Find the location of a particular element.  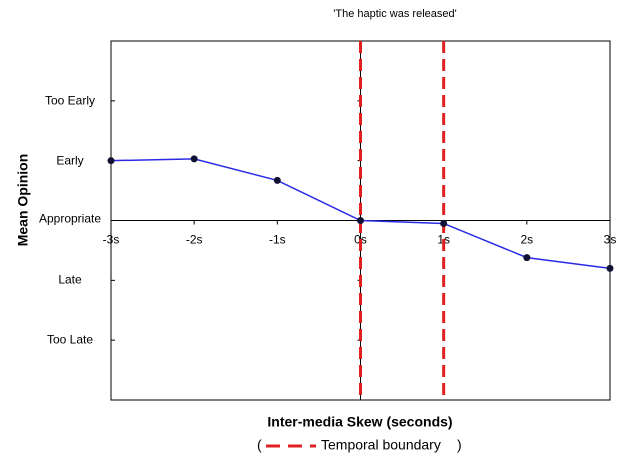

y-tick-label: Appropriate is located at coordinates (70, 218).